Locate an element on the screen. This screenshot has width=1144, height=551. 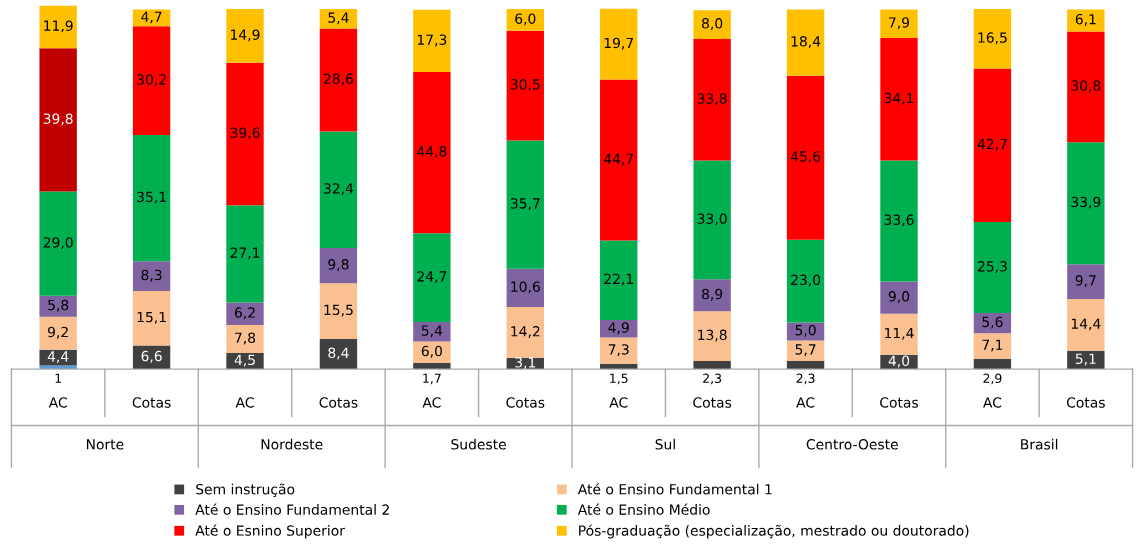
data-label: 6,0 is located at coordinates (525, 19).